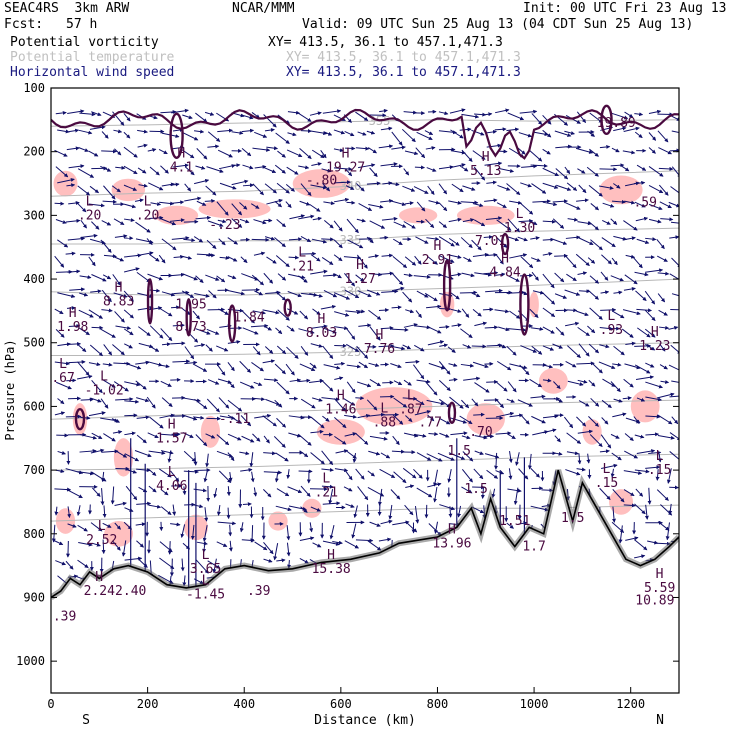 The height and width of the screenshot is (740, 740). Describe the element at coordinates (118, 301) in the screenshot. I see `hl-value: 8.83` at that location.